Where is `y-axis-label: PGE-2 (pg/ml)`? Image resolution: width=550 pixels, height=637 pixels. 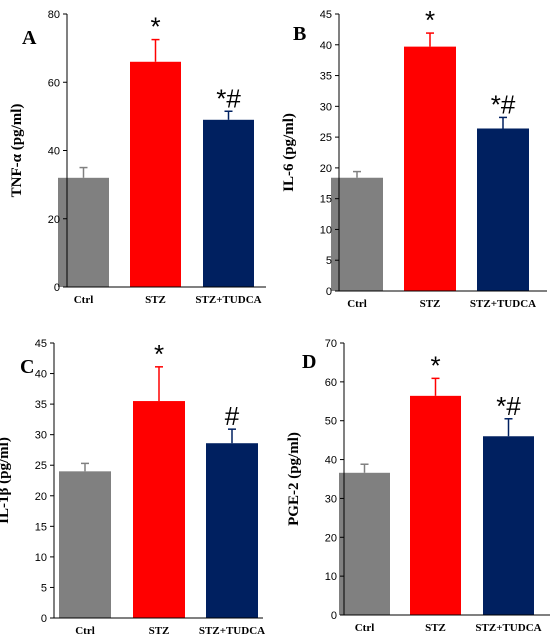 y-axis-label: PGE-2 (pg/ml) is located at coordinates (294, 479).